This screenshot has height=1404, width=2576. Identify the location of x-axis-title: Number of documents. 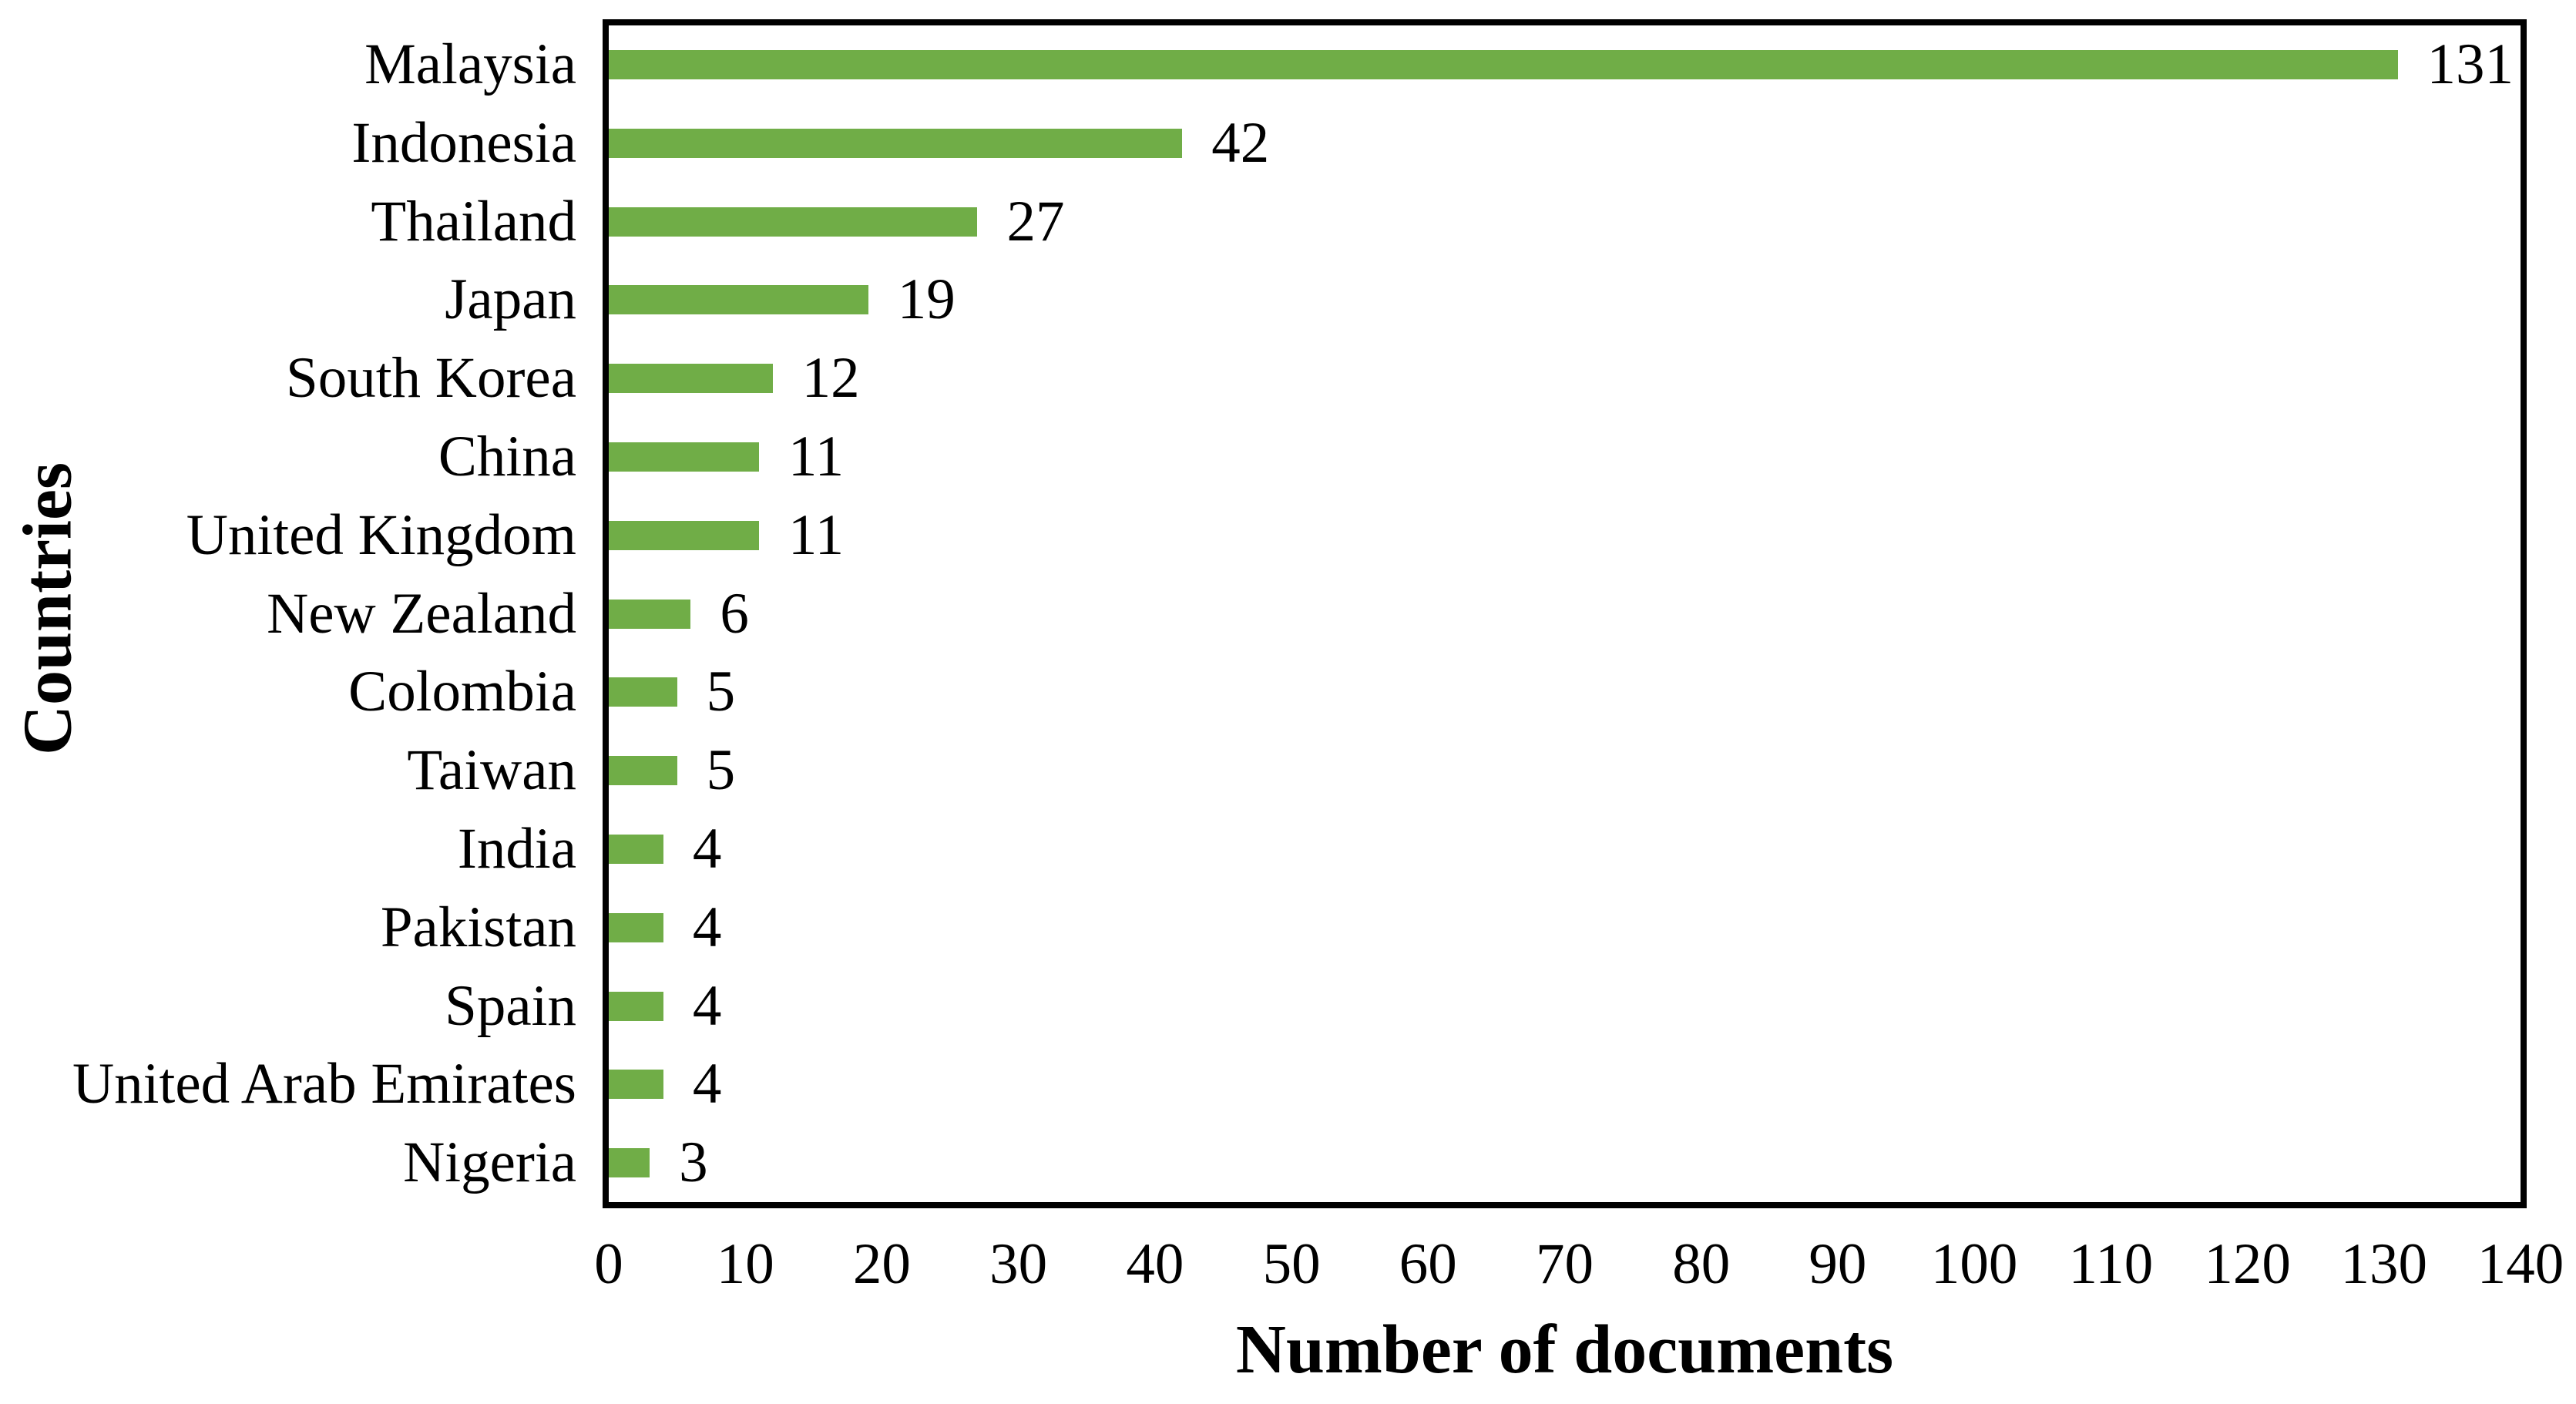
(1564, 1350).